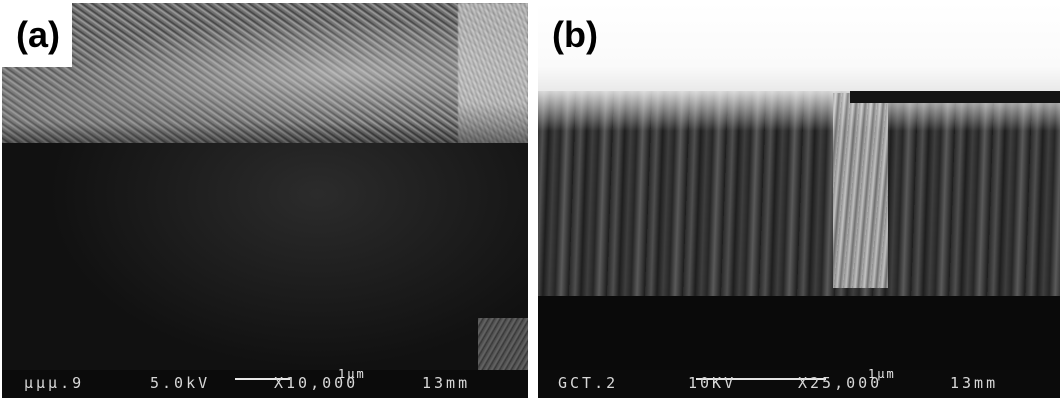  I want to click on panel-label-a: (a), so click(37, 35).